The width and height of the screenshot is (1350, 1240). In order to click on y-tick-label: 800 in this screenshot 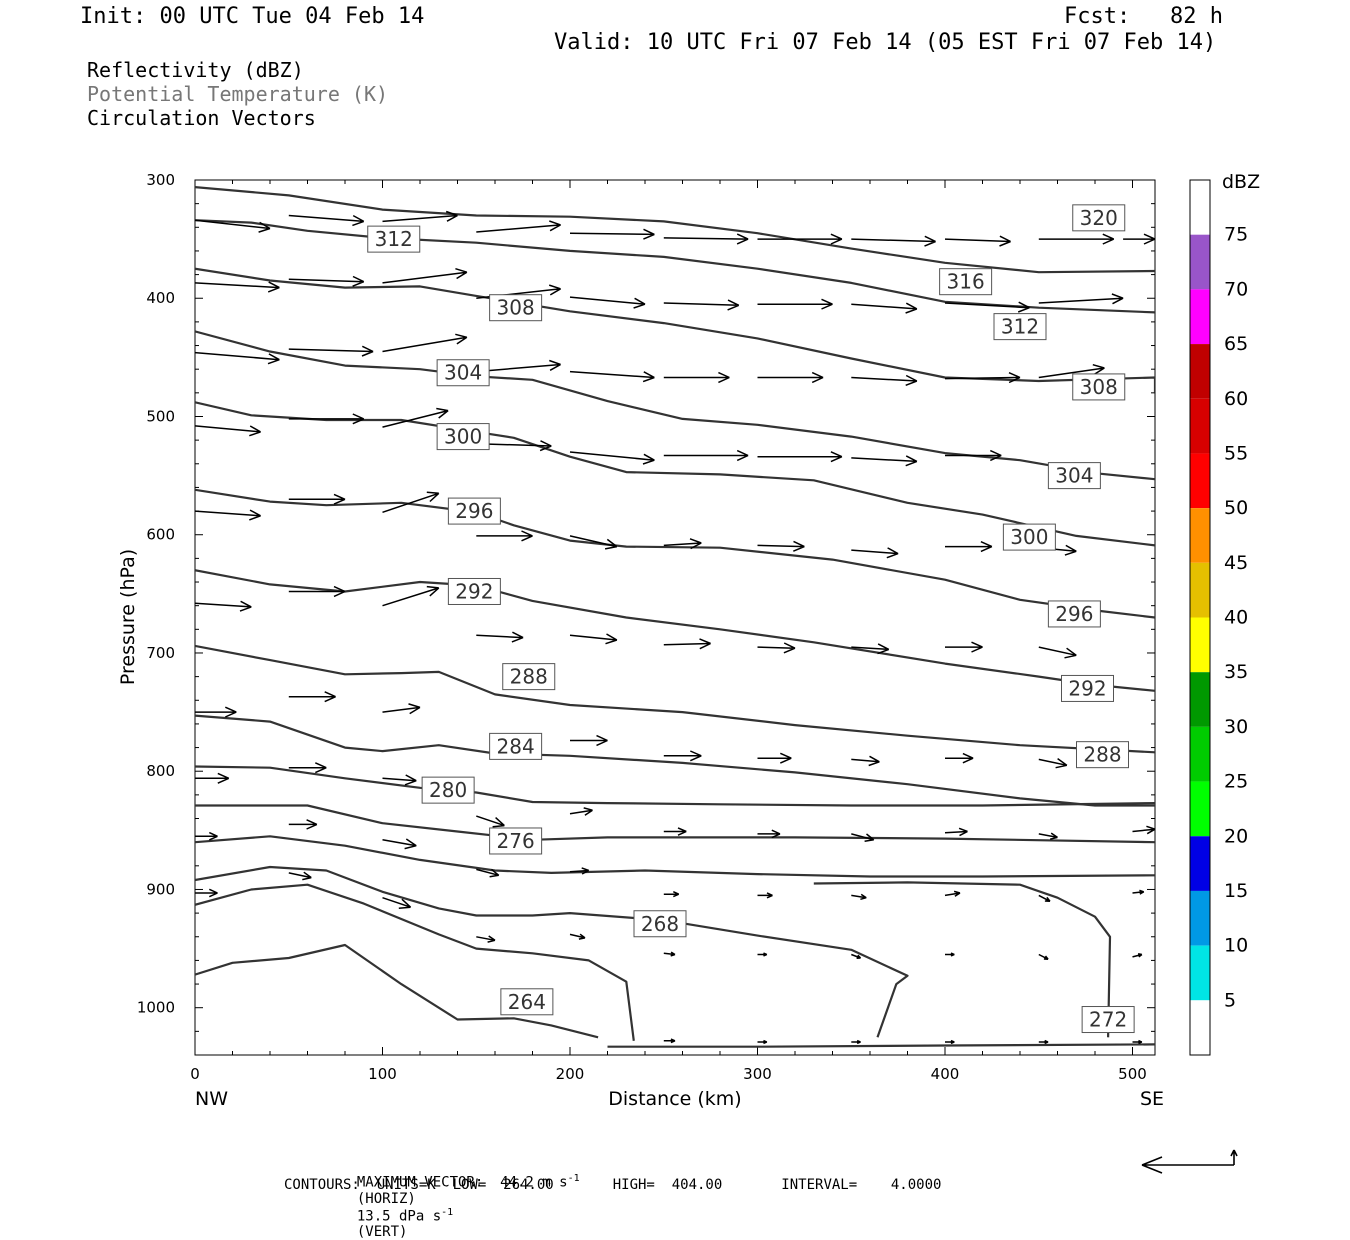, I will do `click(160, 771)`.